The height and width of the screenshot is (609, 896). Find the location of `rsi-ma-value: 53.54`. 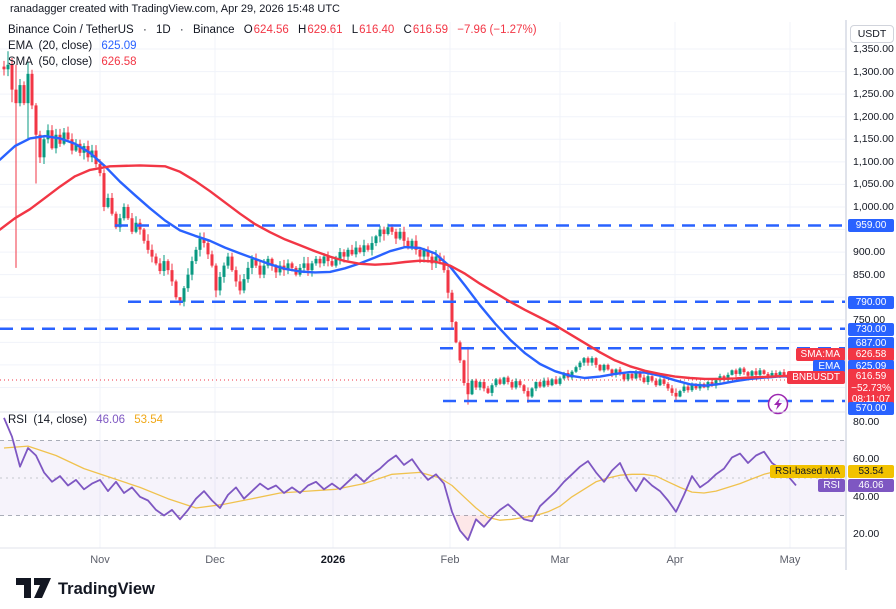

rsi-ma-value: 53.54 is located at coordinates (149, 420).